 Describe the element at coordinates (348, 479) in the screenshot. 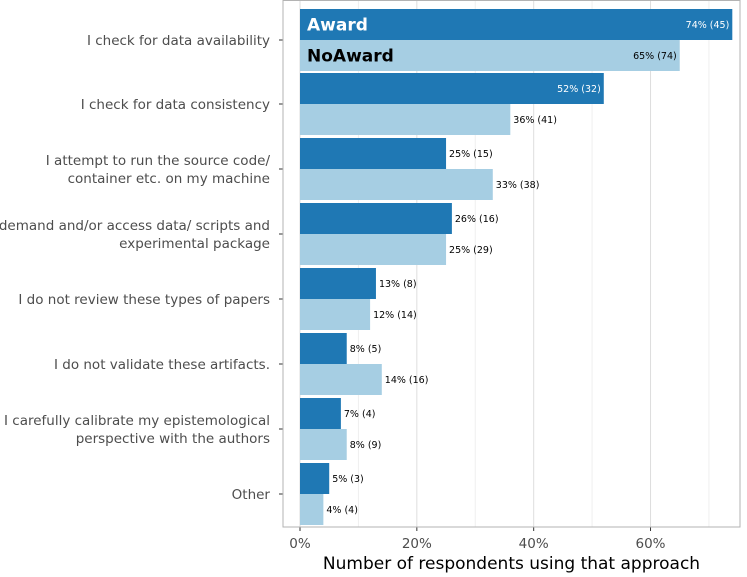

I see `data-label-award-7: 5% (3)` at that location.